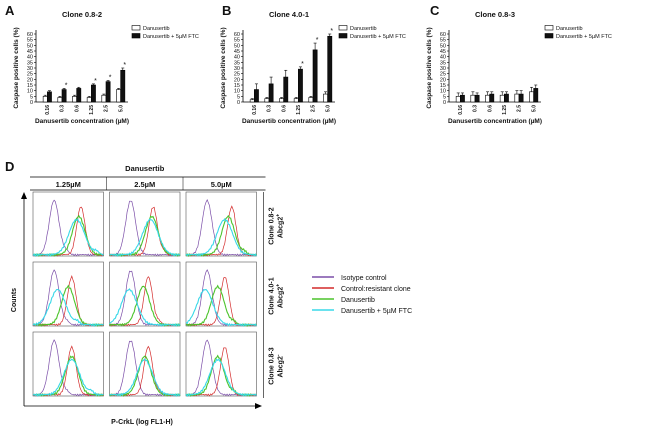 This screenshot has height=432, width=651. What do you see at coordinates (30, 46) in the screenshot?
I see `y-tick-label: 50` at bounding box center [30, 46].